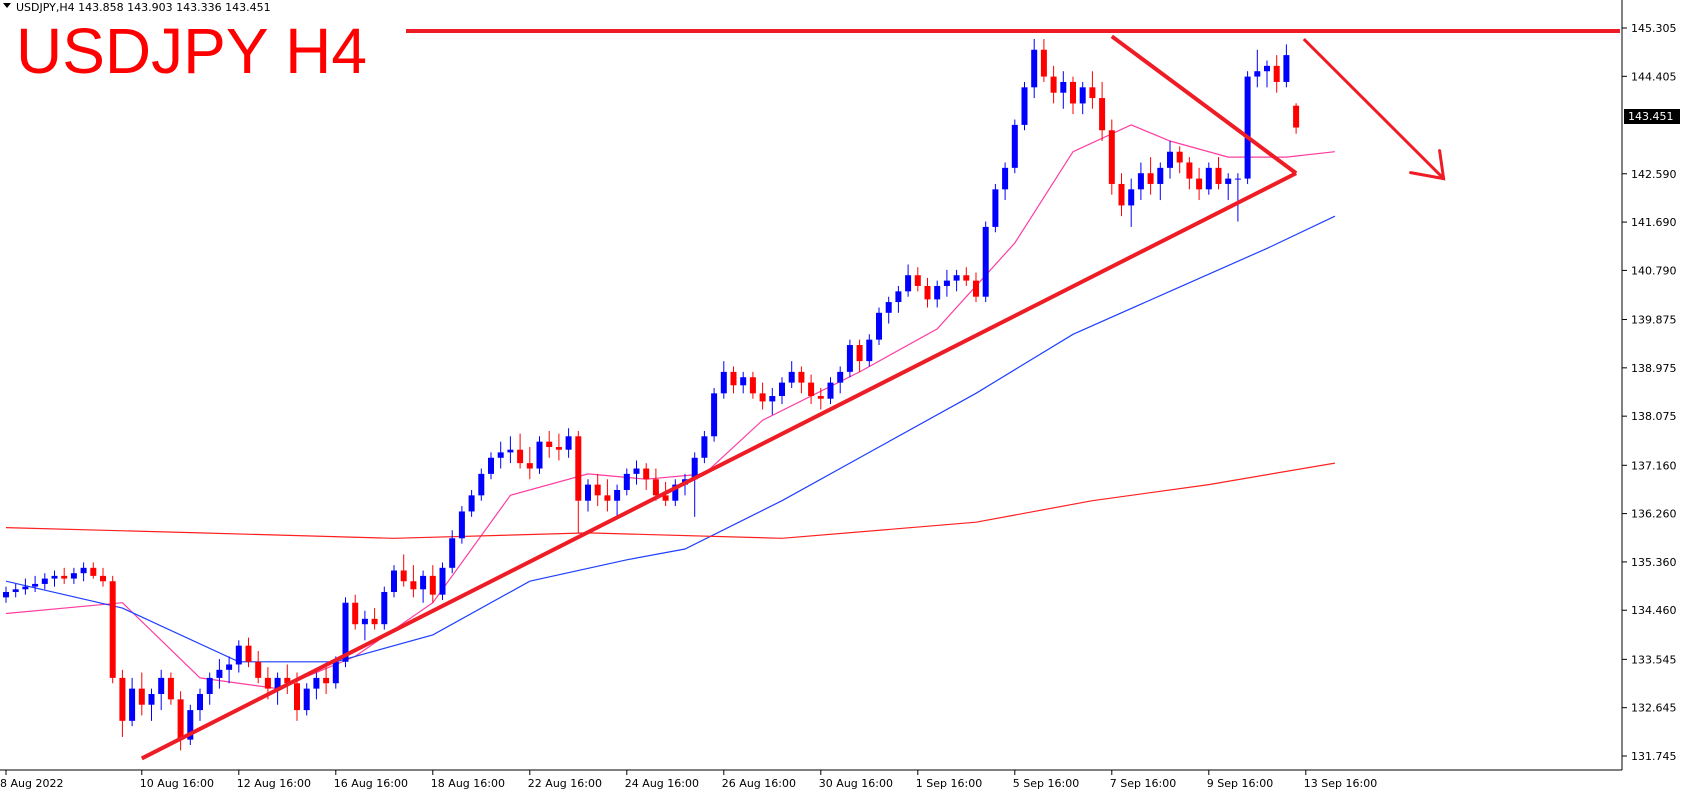 The image size is (1684, 794). What do you see at coordinates (31, 783) in the screenshot?
I see `x-tick-label: 8 Aug 2022` at bounding box center [31, 783].